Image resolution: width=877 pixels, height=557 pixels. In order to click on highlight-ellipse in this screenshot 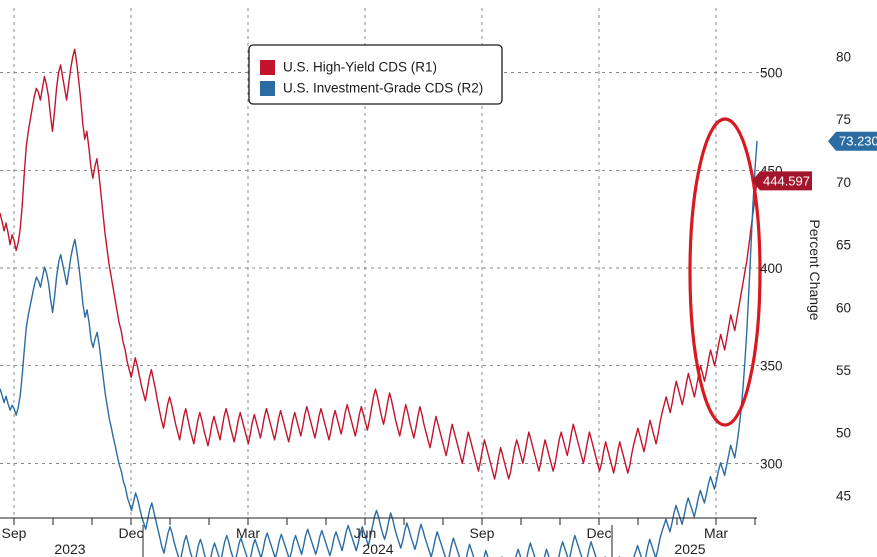, I will do `click(725, 272)`.